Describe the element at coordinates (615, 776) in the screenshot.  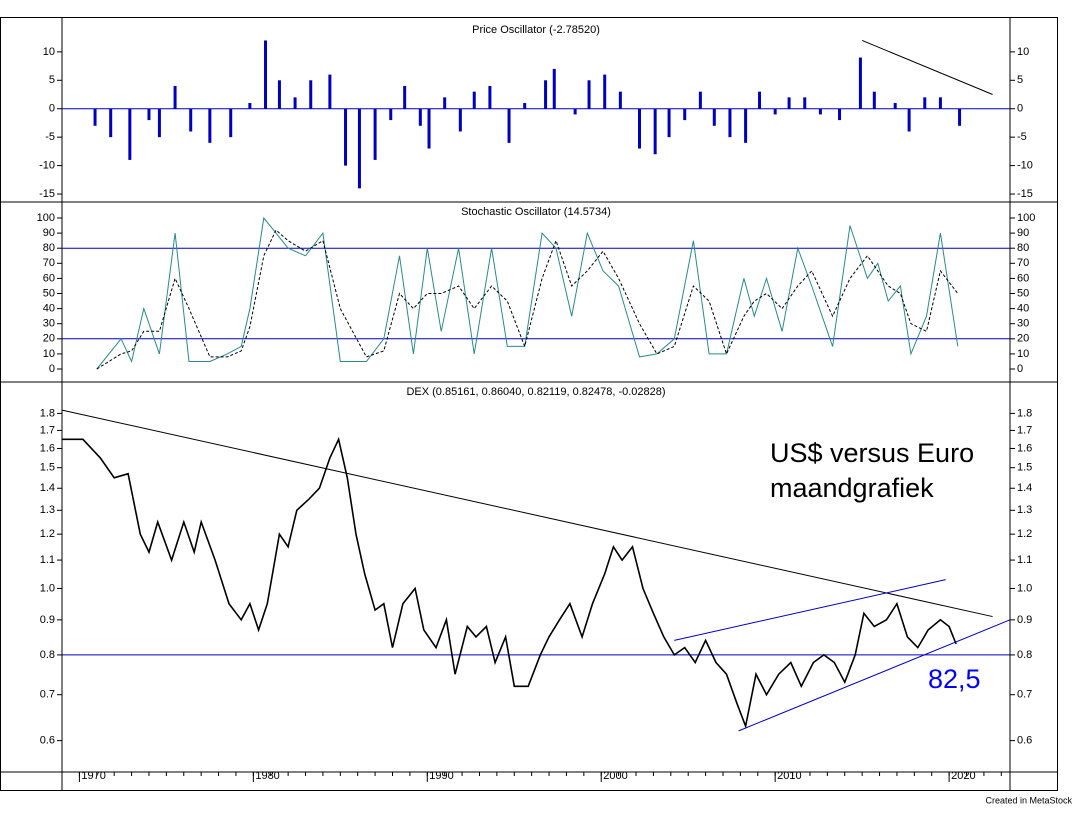
I see `x-tick-label: 2000` at that location.